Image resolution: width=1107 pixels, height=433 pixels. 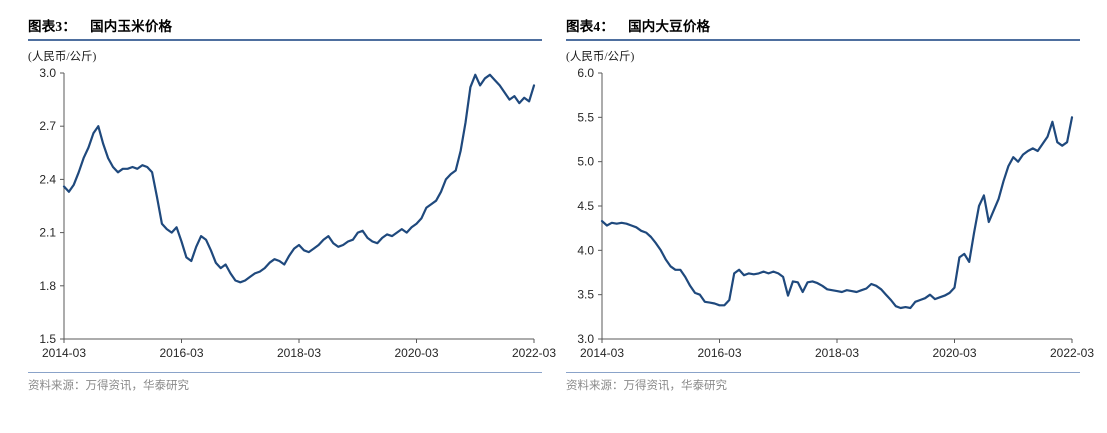 What do you see at coordinates (669, 26) in the screenshot?
I see `figure-title-text: 国内大豆价格` at bounding box center [669, 26].